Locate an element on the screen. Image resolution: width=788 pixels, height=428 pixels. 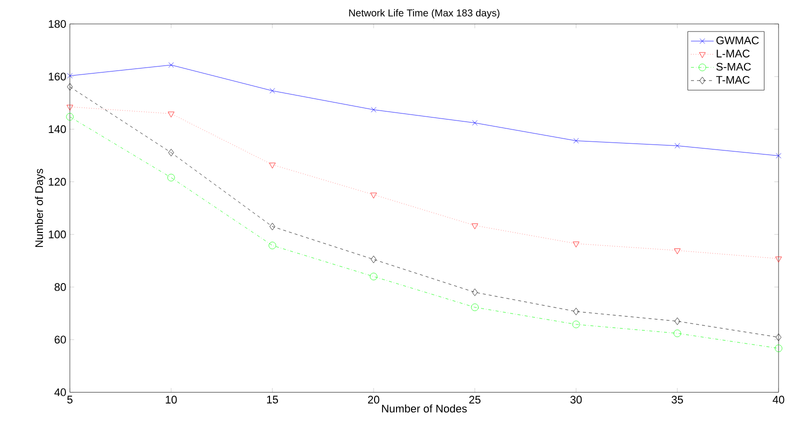
x-tick-label: 35 is located at coordinates (677, 400).